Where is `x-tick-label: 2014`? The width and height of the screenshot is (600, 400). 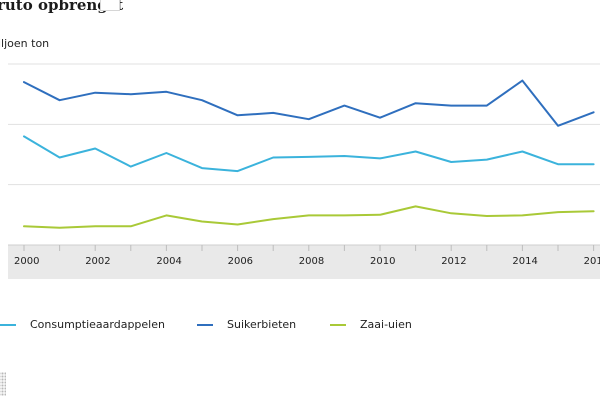 x-tick-label: 2014 is located at coordinates (524, 261).